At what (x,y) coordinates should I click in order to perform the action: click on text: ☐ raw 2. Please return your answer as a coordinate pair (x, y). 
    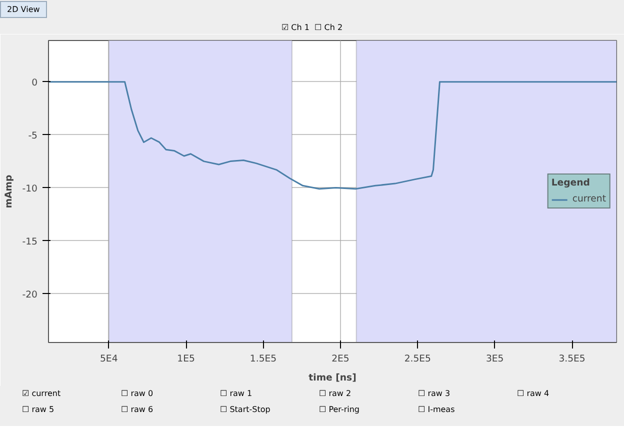
    Looking at the image, I should click on (335, 394).